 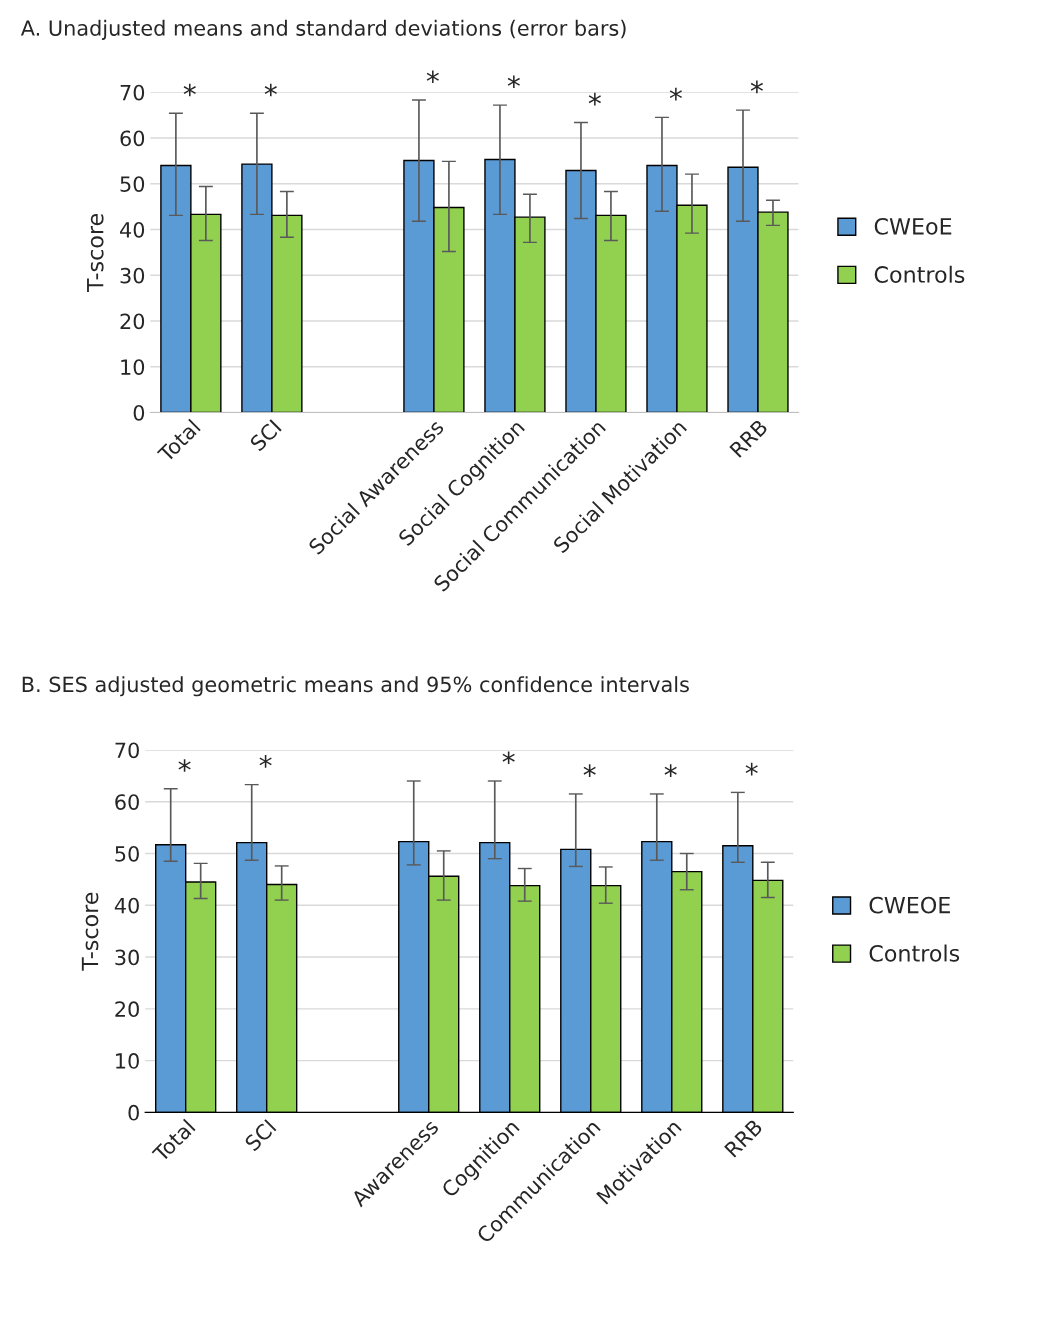 I want to click on legend-label: CWEoE, so click(x=913, y=226).